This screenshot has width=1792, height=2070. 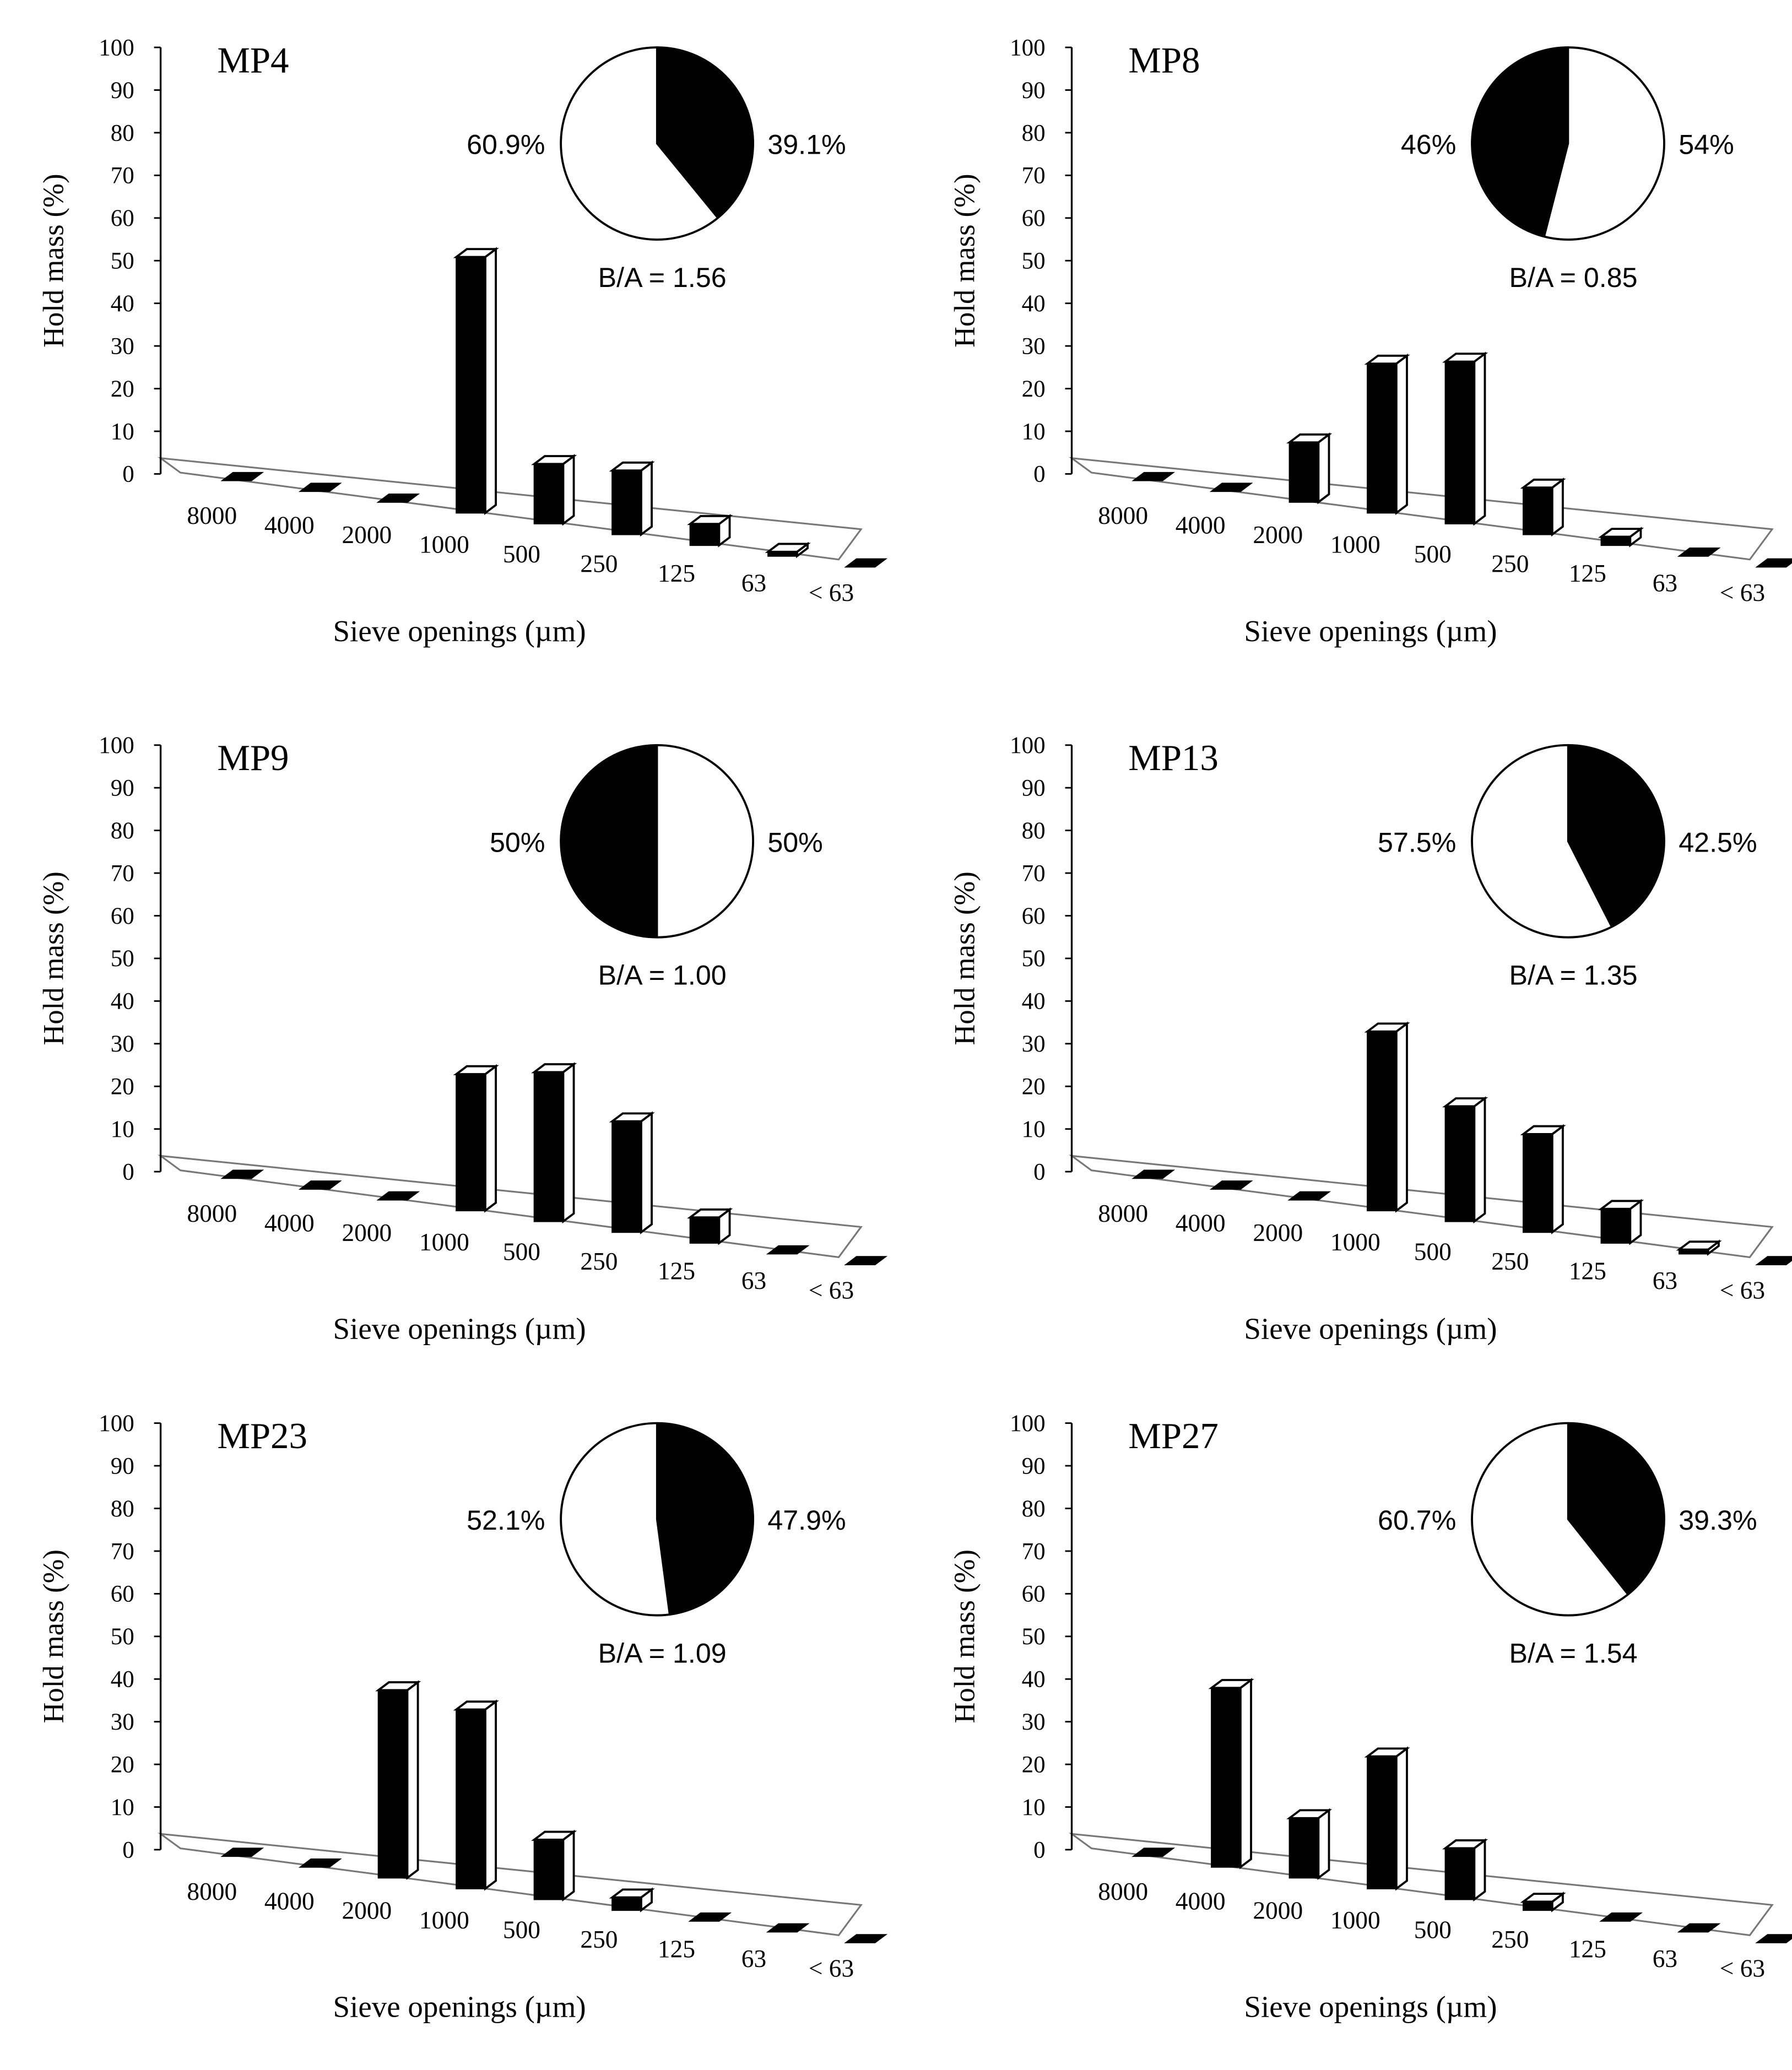 What do you see at coordinates (662, 975) in the screenshot?
I see `pie-ratio-label: B/A = 1.00` at bounding box center [662, 975].